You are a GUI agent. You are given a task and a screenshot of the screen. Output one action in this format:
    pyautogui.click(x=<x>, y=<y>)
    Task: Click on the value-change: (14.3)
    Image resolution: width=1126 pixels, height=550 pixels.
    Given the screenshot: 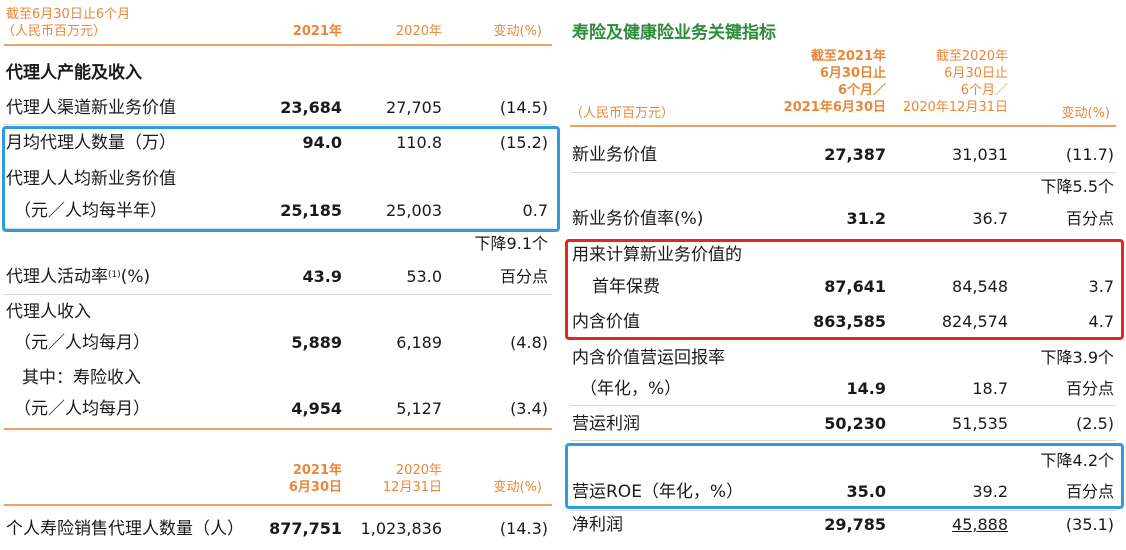 What is the action you would take?
    pyautogui.click(x=523, y=528)
    